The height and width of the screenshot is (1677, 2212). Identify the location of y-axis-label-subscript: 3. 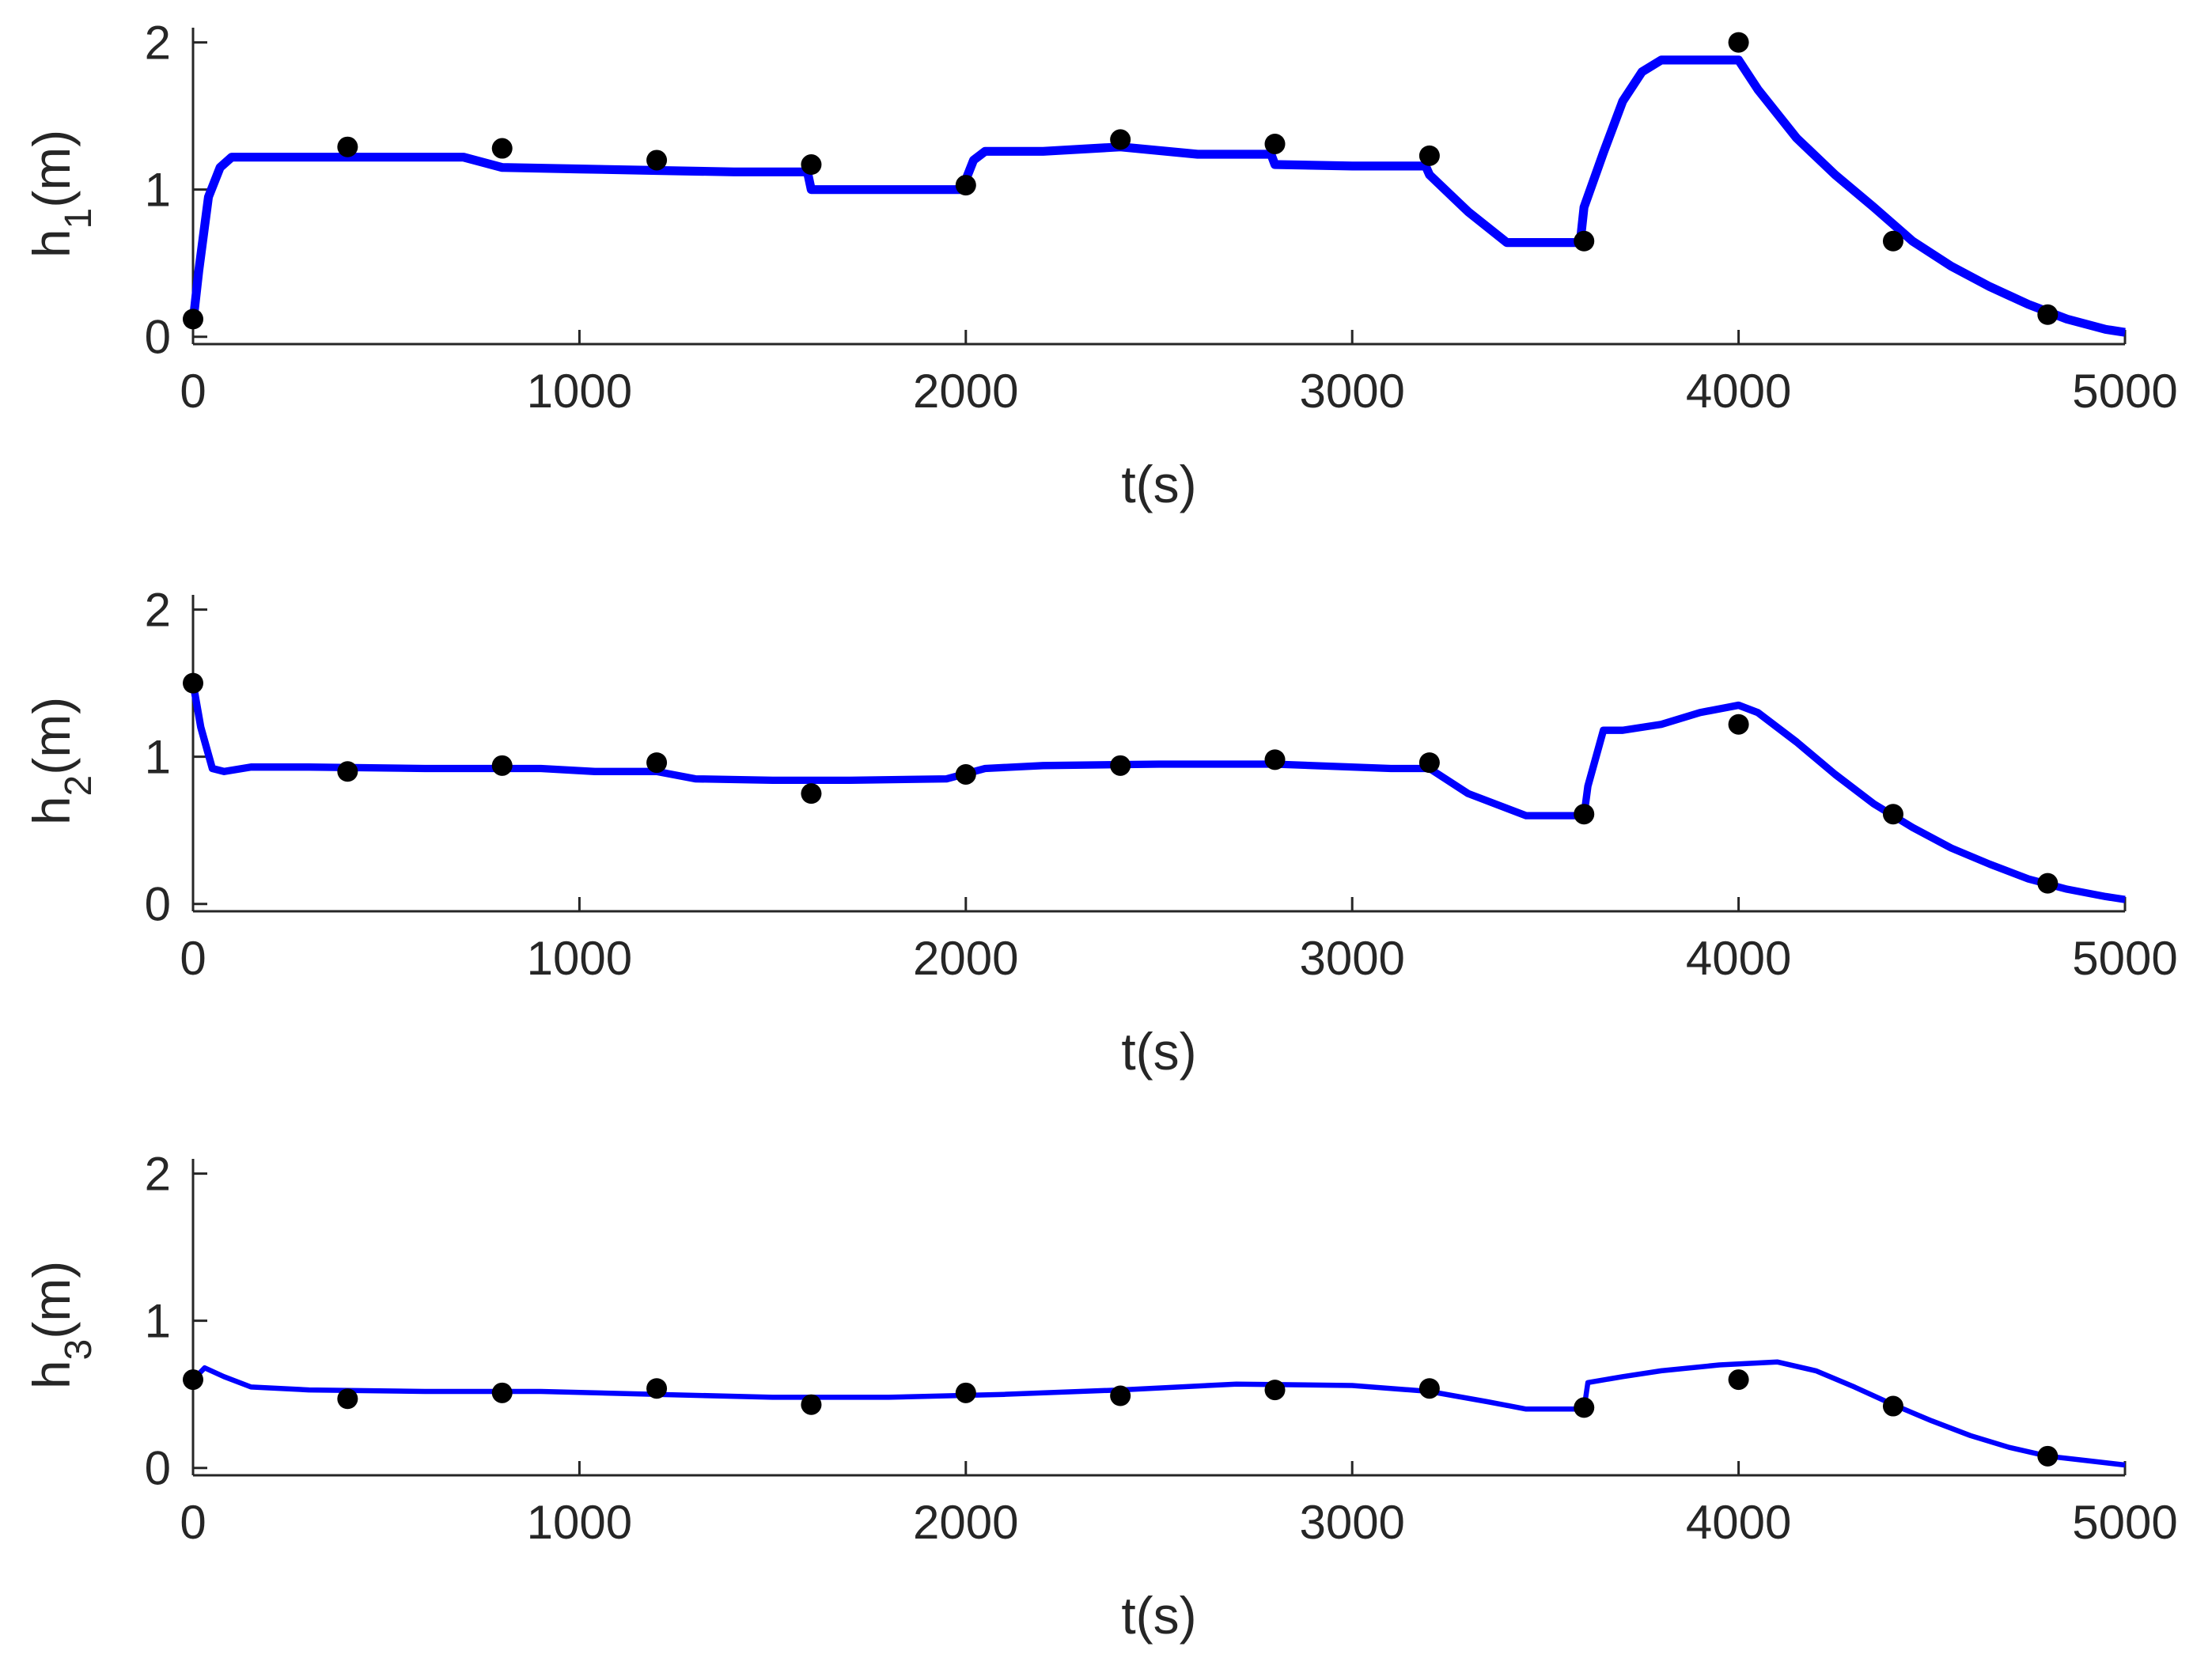
(79, 1350).